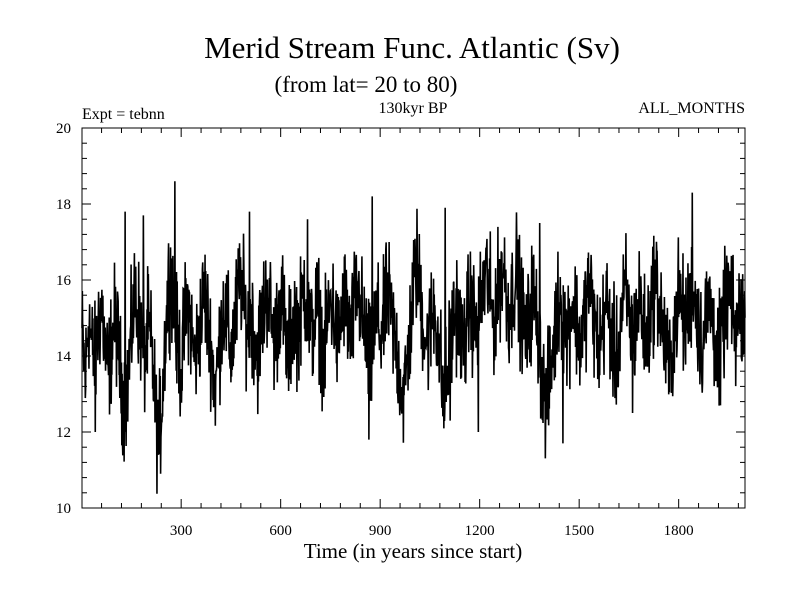 Image resolution: width=800 pixels, height=600 pixels. What do you see at coordinates (579, 531) in the screenshot?
I see `x-tick-label: 1500` at bounding box center [579, 531].